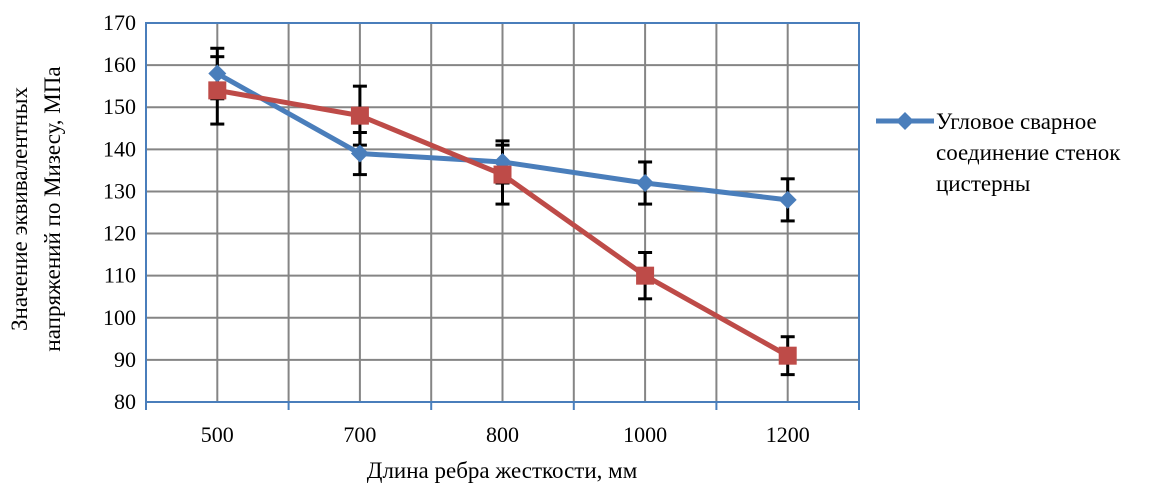 Image resolution: width=1153 pixels, height=485 pixels. What do you see at coordinates (125, 401) in the screenshot?
I see `y-tick-label: 80` at bounding box center [125, 401].